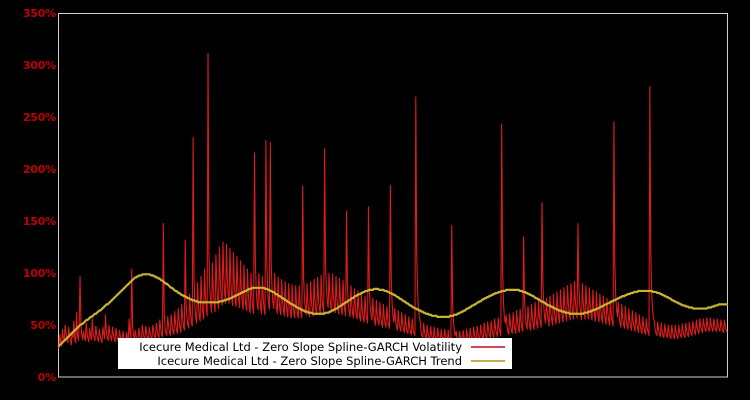 This screenshot has width=750, height=400. I want to click on ytick-label-300: 300%, so click(39, 65).